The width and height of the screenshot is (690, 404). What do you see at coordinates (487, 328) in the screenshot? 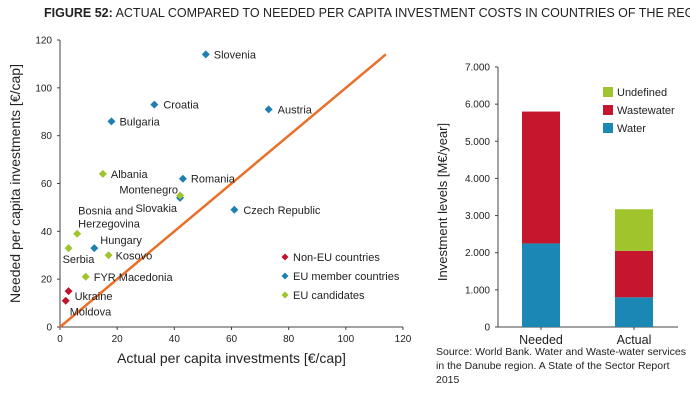
I see `bar-y-tick-label: 0` at bounding box center [487, 328].